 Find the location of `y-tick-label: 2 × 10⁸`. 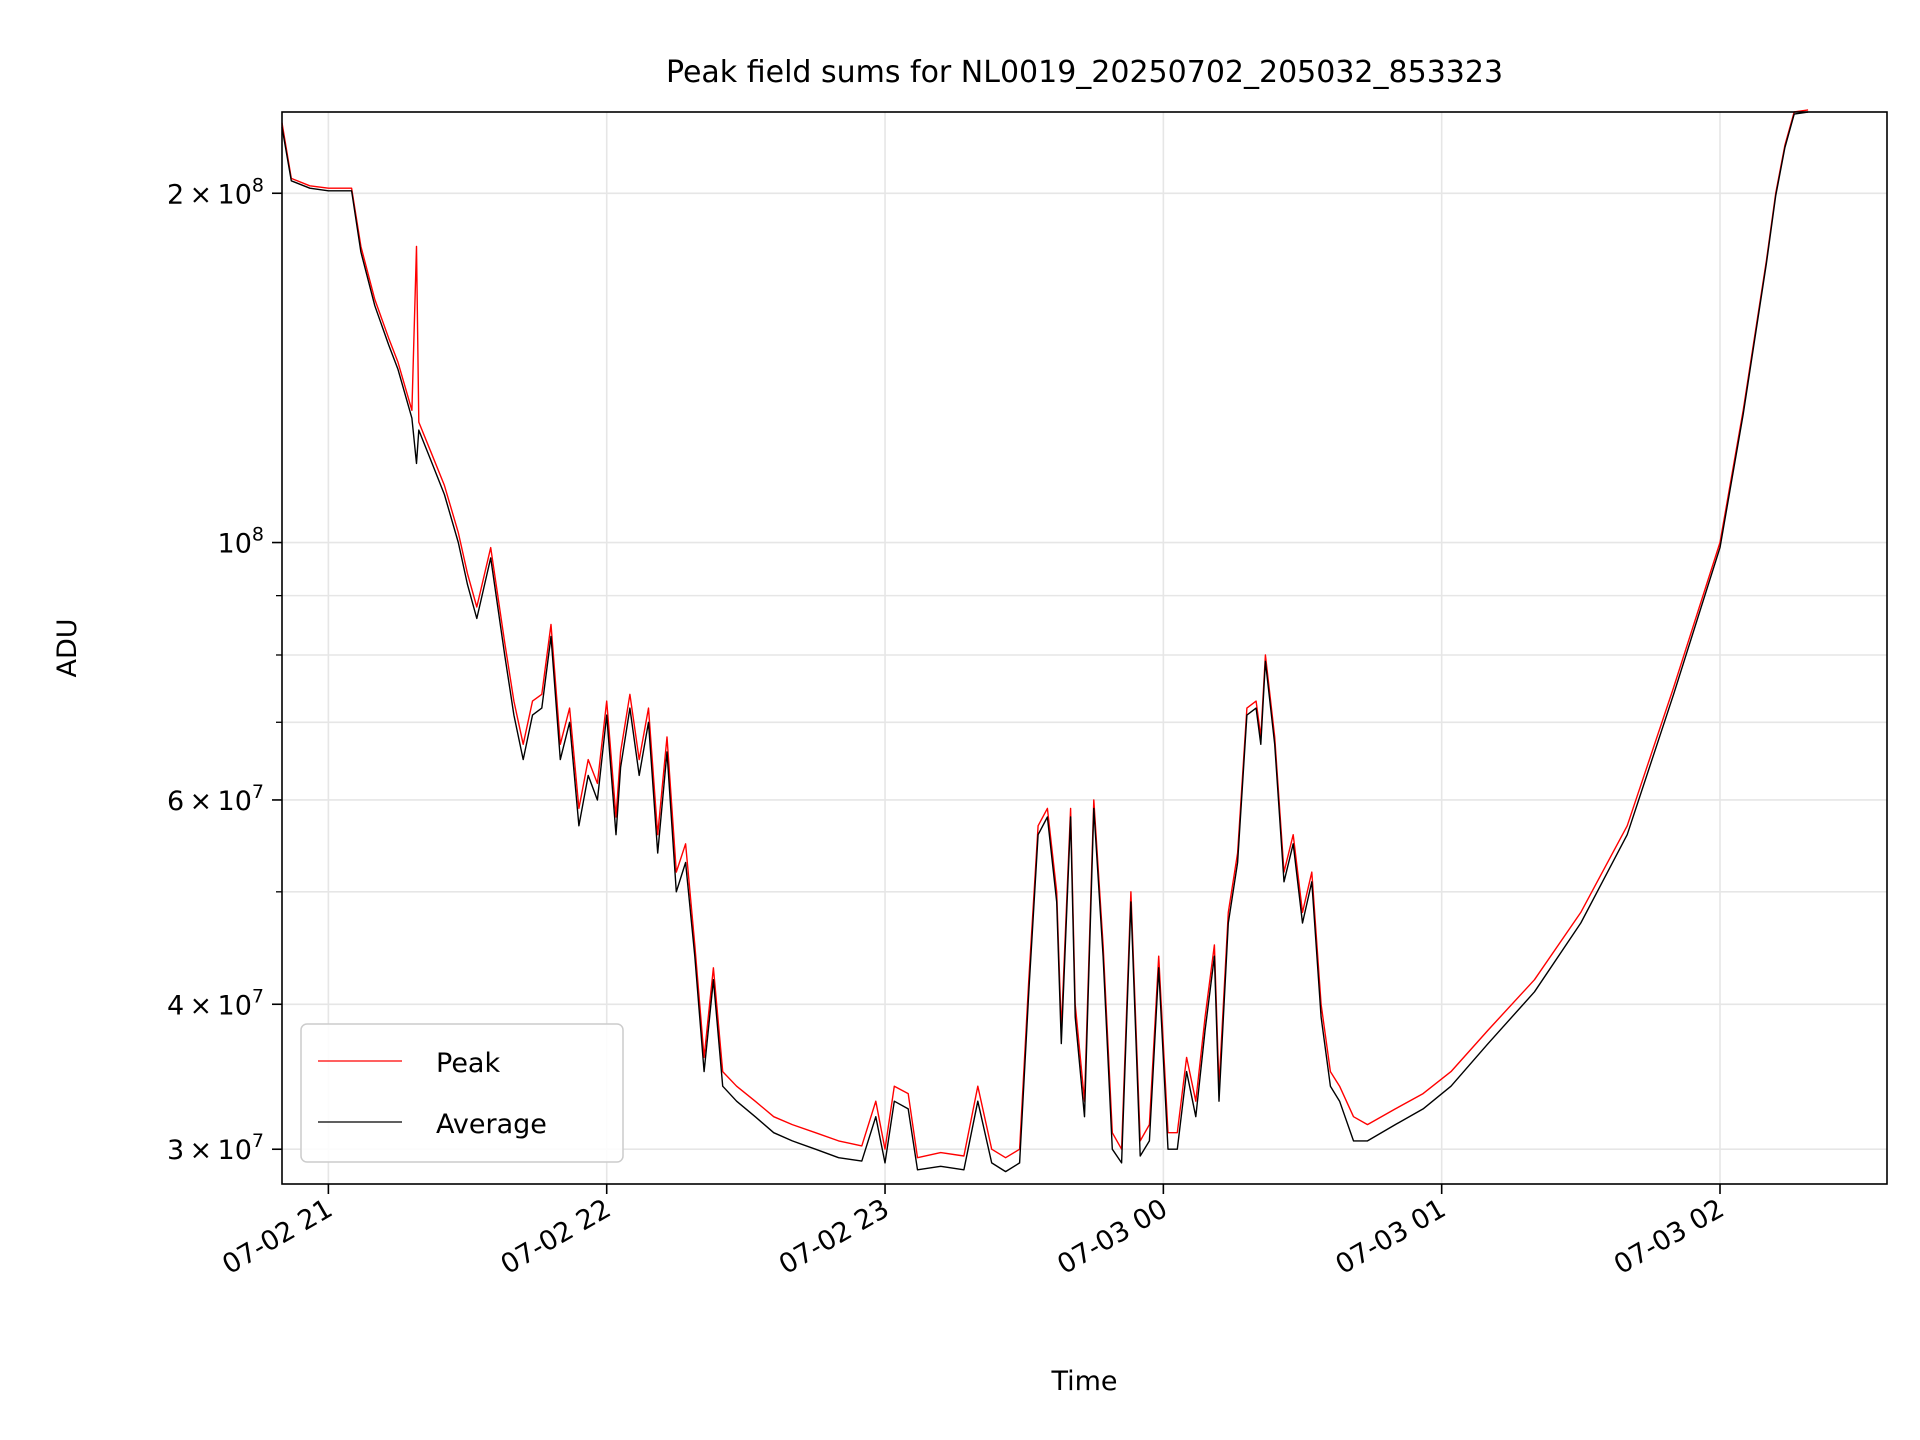

y-tick-label: 2 × 10⁸ is located at coordinates (215, 192).